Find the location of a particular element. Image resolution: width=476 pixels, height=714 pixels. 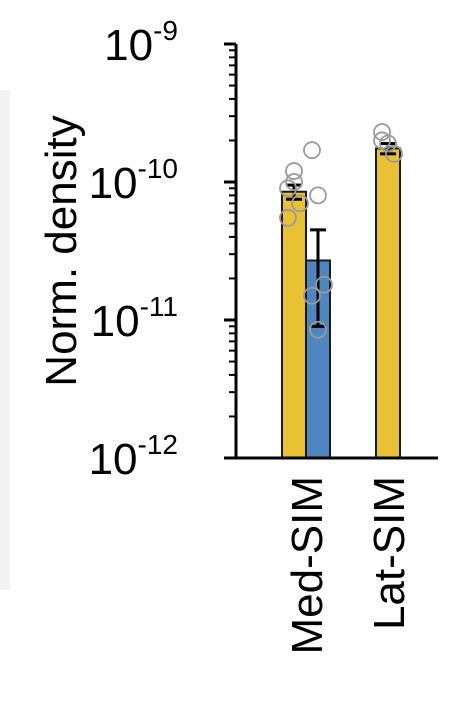

y-tick-label-exponent: -12 is located at coordinates (158, 444).